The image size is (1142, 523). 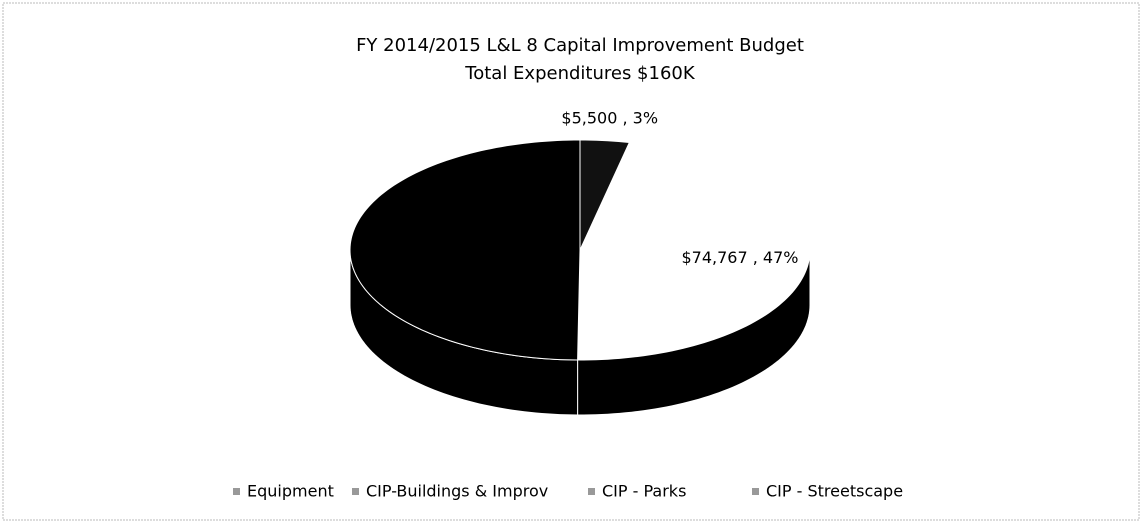 What do you see at coordinates (457, 491) in the screenshot?
I see `legend-label: CIP-Buildings & Improv` at bounding box center [457, 491].